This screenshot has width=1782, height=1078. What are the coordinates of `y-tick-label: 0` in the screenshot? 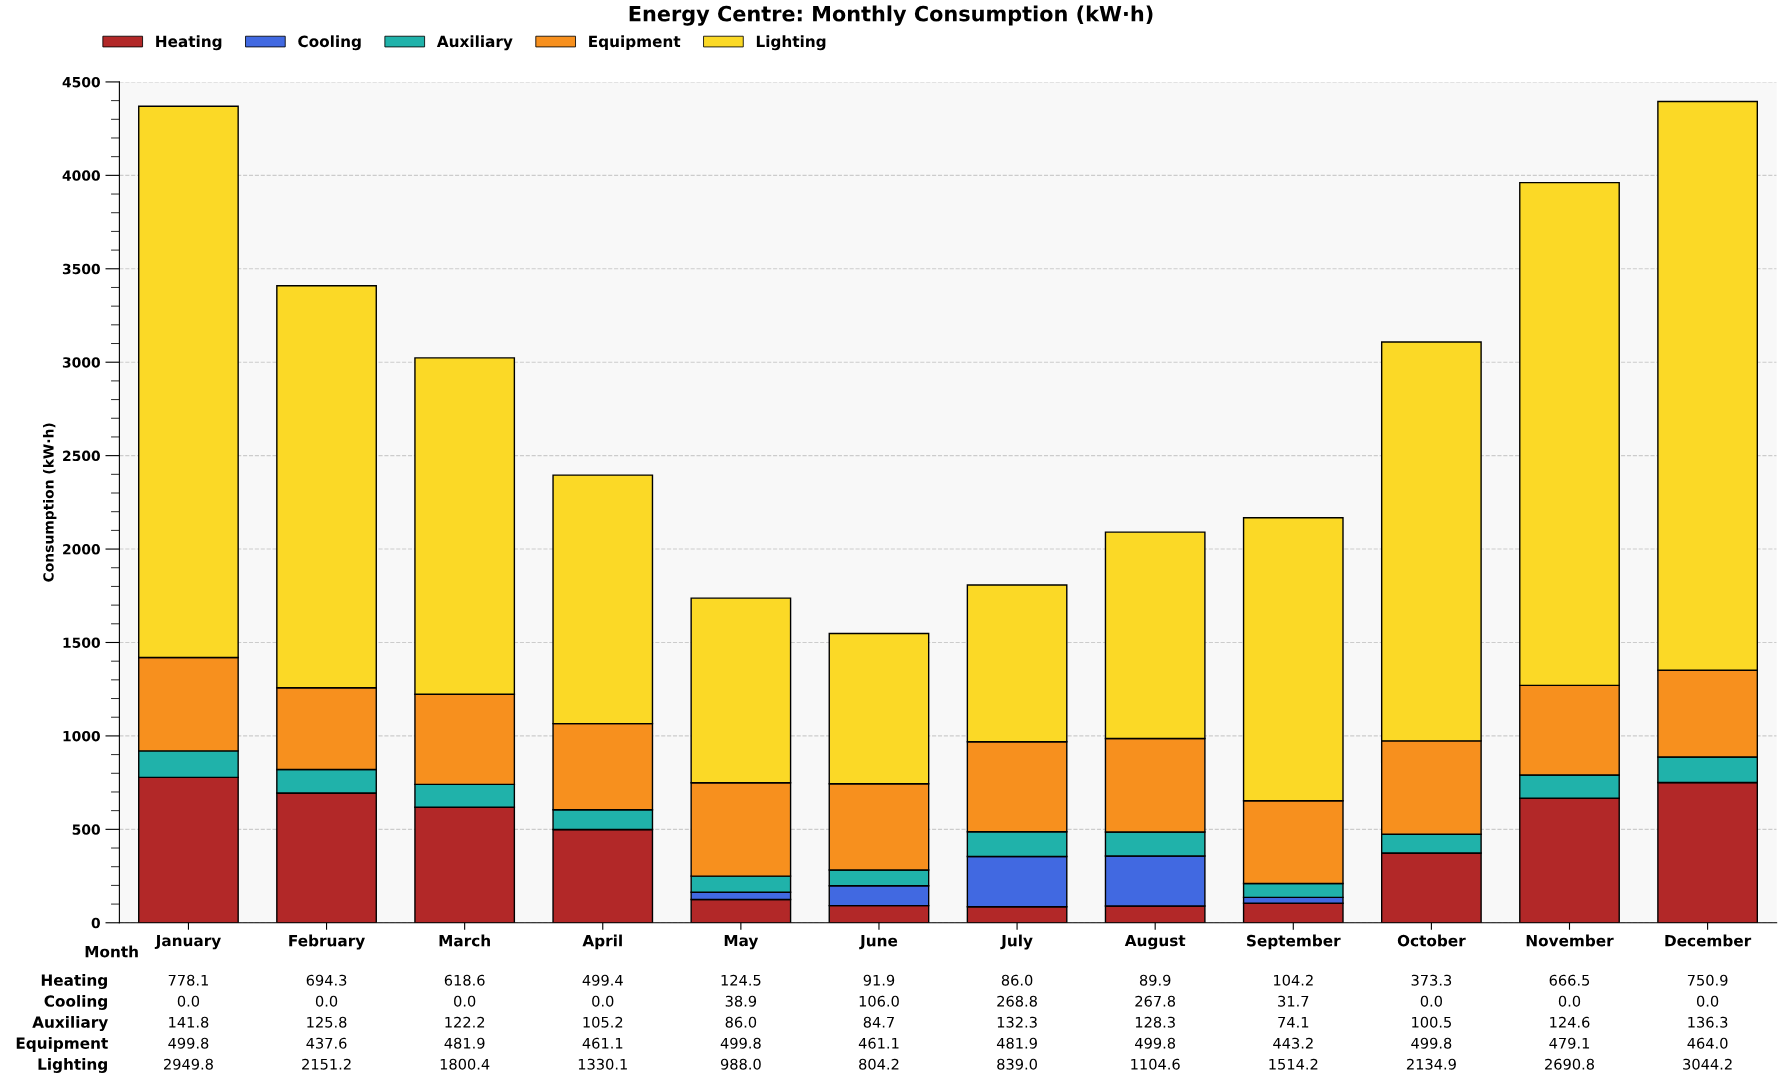 It's located at (95, 923).